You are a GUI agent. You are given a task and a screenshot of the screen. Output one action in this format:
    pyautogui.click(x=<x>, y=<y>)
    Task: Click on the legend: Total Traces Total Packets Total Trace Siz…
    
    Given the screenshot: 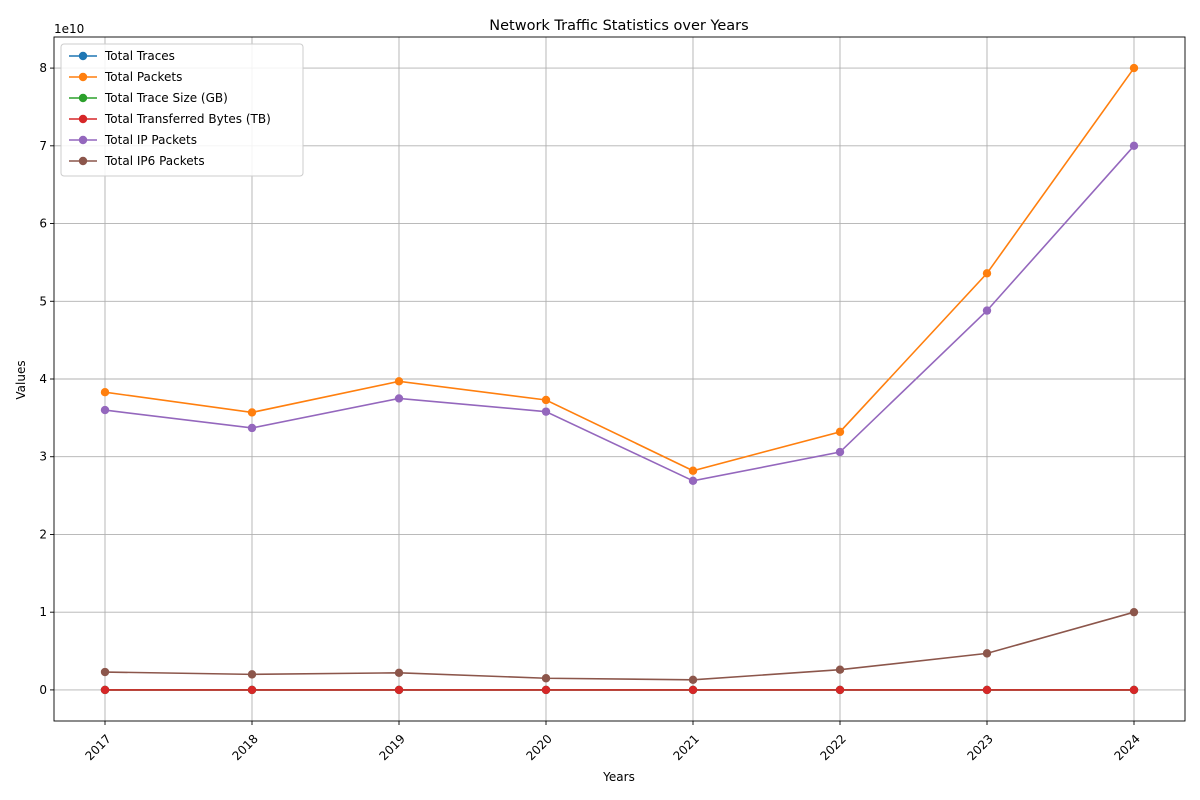 What is the action you would take?
    pyautogui.click(x=182, y=110)
    